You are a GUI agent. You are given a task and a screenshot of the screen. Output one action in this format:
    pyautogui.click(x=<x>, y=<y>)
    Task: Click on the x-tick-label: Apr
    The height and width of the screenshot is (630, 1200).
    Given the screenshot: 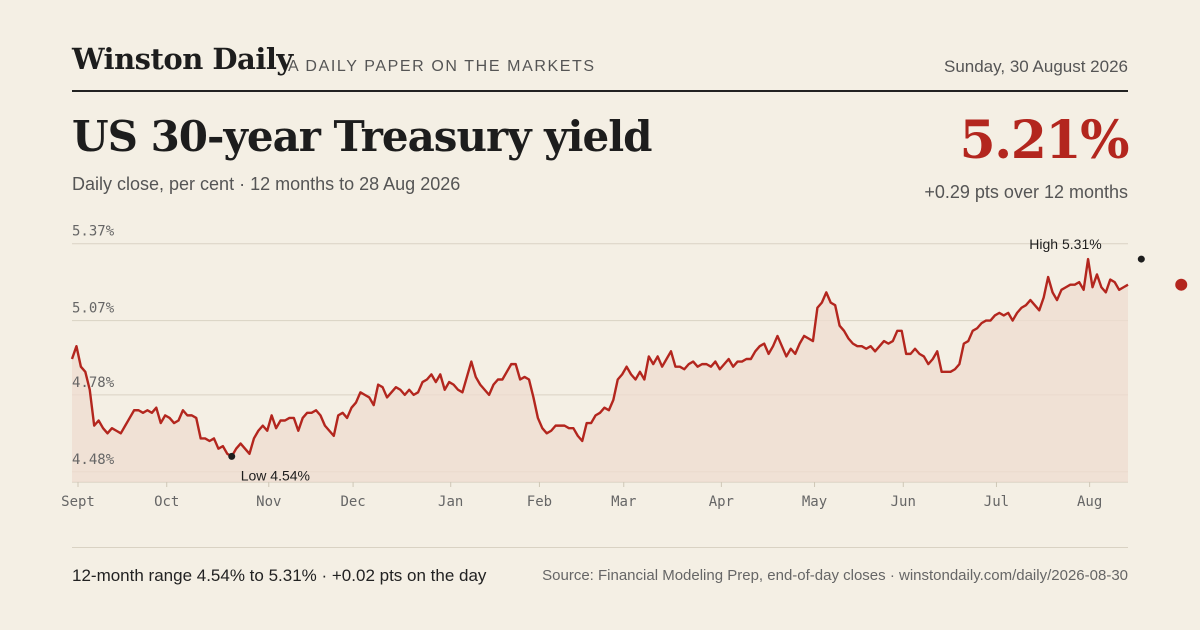 What is the action you would take?
    pyautogui.click(x=721, y=502)
    